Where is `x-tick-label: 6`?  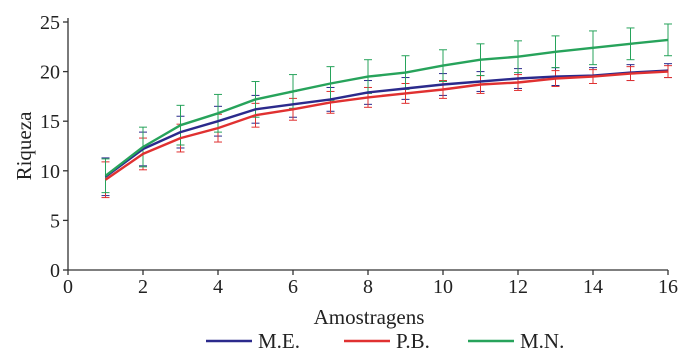 x-tick-label: 6 is located at coordinates (293, 287).